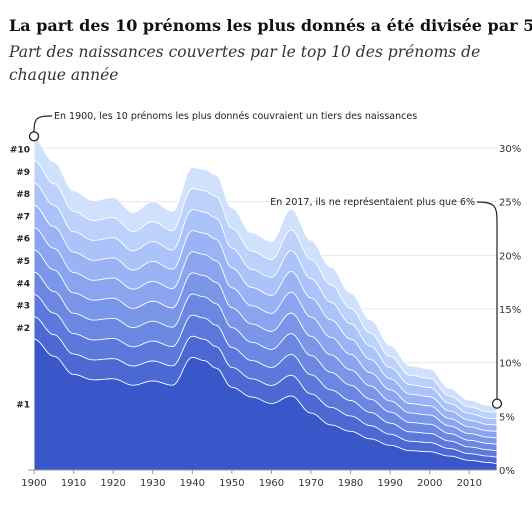  I want to click on rank-label: #3, so click(23, 307).